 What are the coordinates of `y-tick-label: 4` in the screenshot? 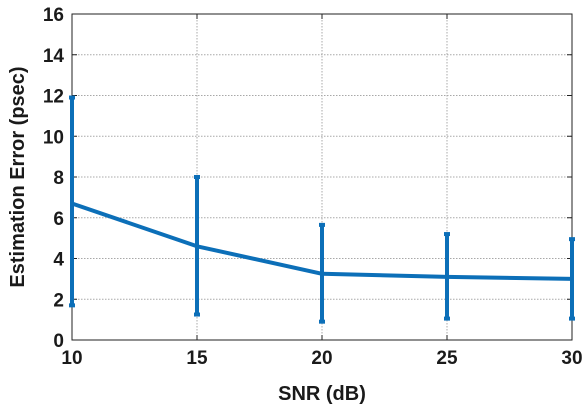 It's located at (58, 260).